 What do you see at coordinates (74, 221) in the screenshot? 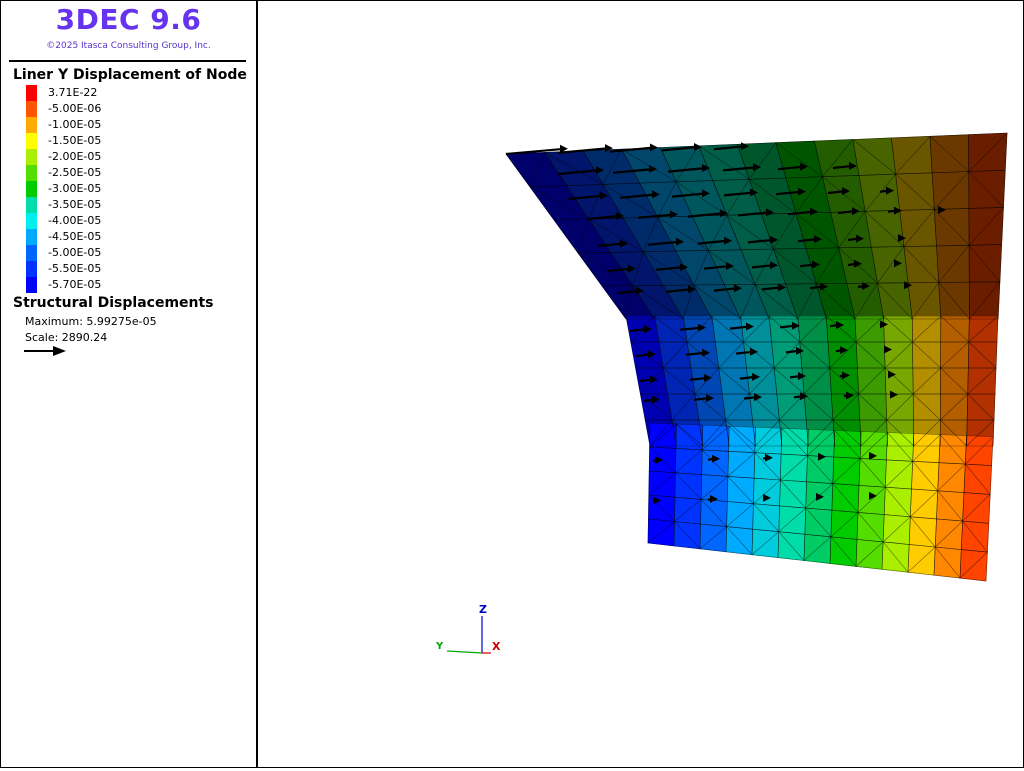
I see `contour-label: -4.00E-05` at bounding box center [74, 221].